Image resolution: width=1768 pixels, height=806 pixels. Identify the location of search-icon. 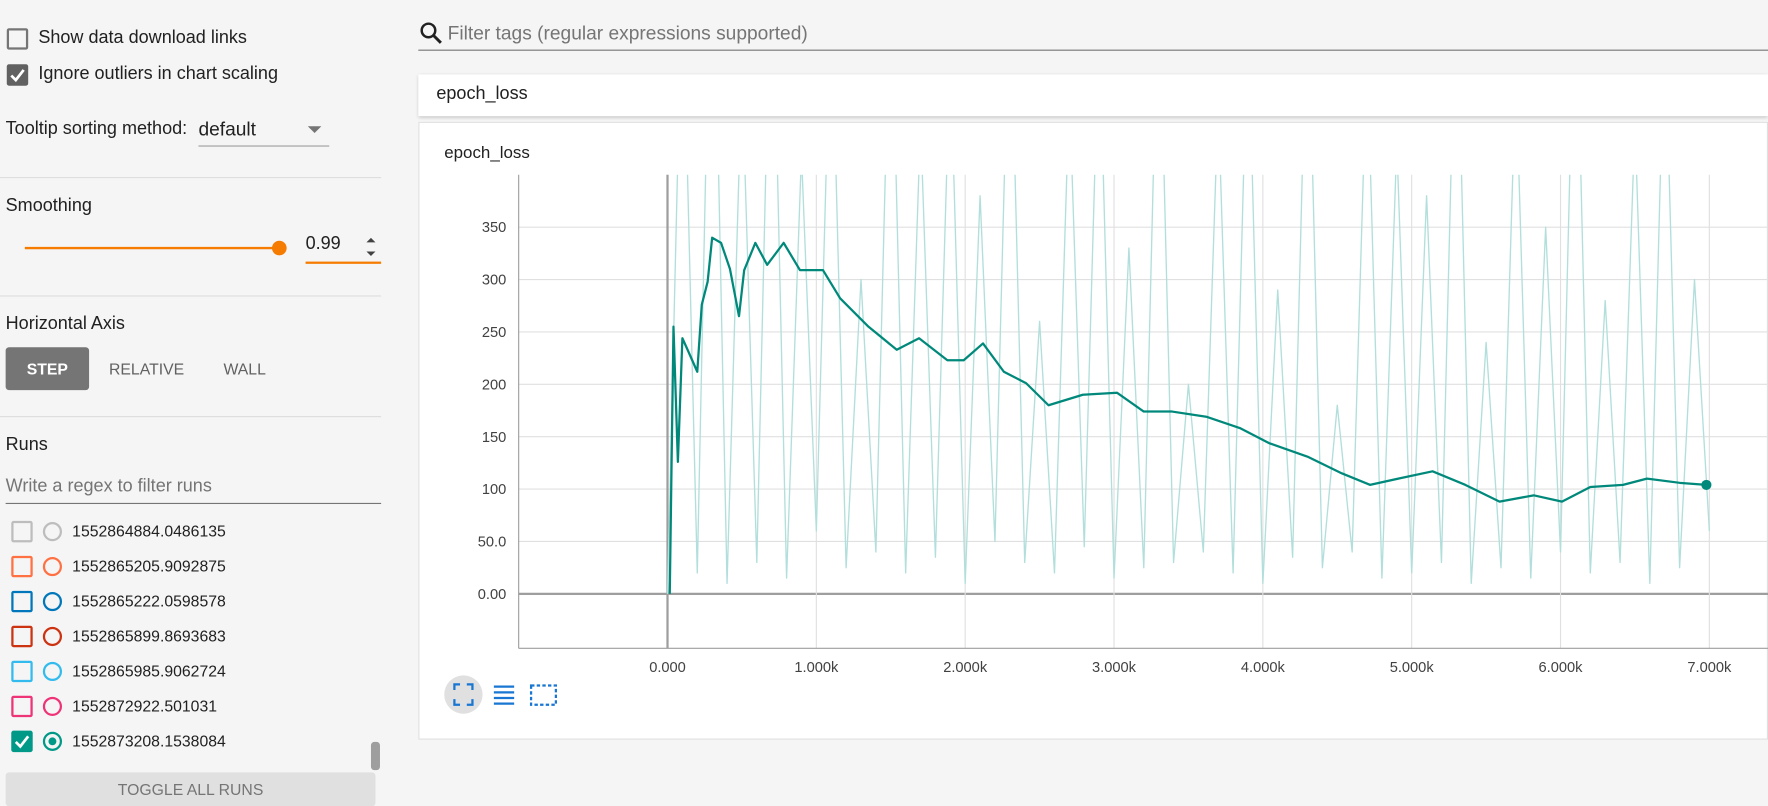
(431, 33).